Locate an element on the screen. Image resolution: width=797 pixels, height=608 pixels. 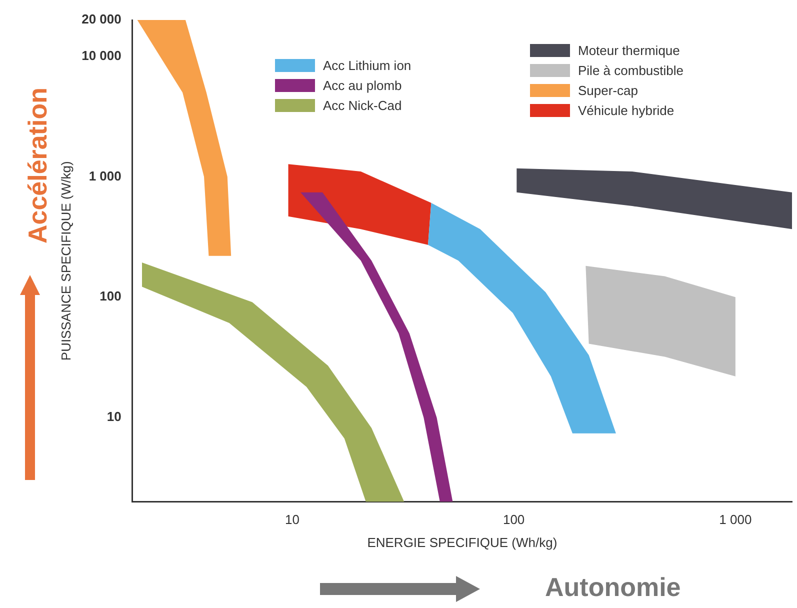
legend-label: Super-cap is located at coordinates (608, 90).